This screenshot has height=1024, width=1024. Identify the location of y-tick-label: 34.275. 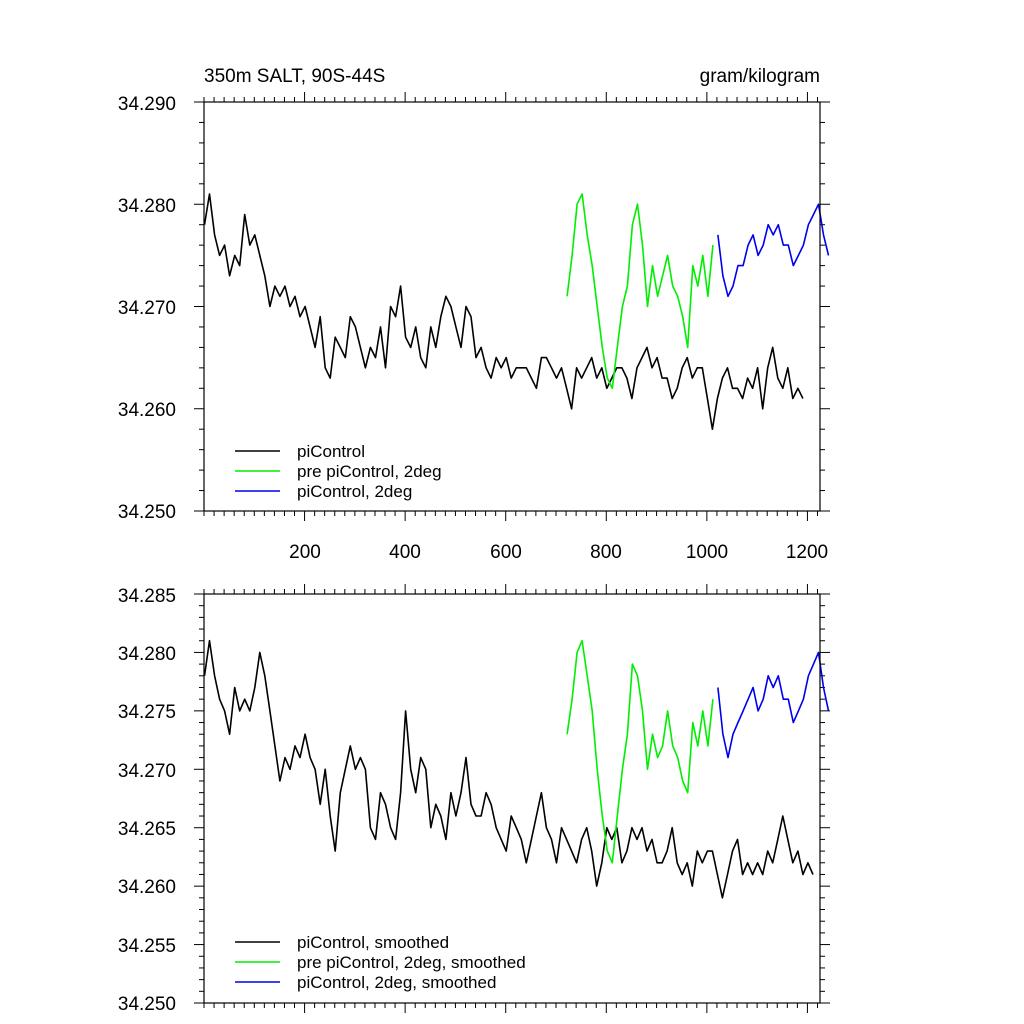
(147, 712).